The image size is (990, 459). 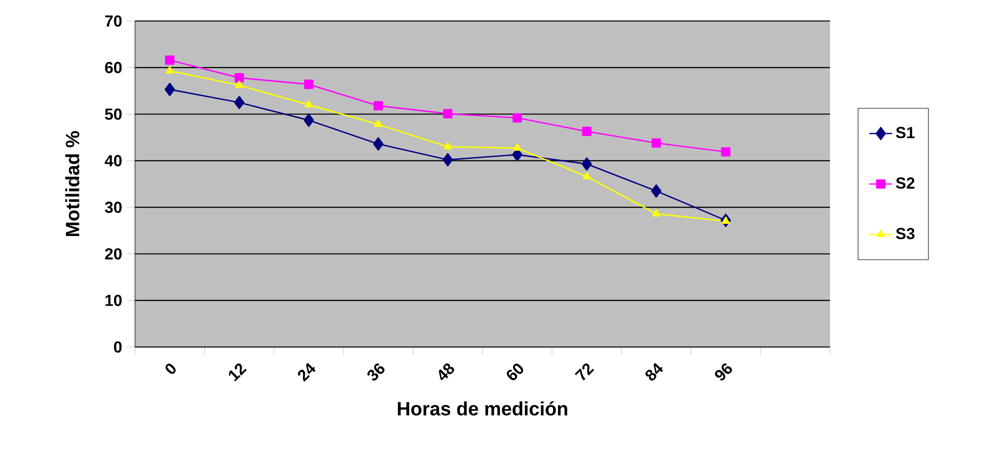 I want to click on y-tick-label: 70, so click(x=113, y=21).